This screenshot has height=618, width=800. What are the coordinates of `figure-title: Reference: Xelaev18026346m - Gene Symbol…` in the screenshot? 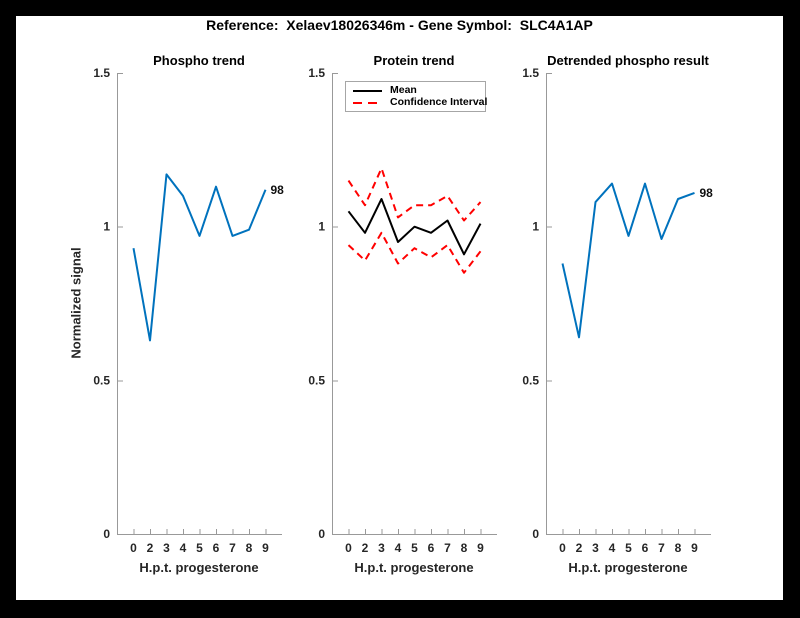 It's located at (399, 25).